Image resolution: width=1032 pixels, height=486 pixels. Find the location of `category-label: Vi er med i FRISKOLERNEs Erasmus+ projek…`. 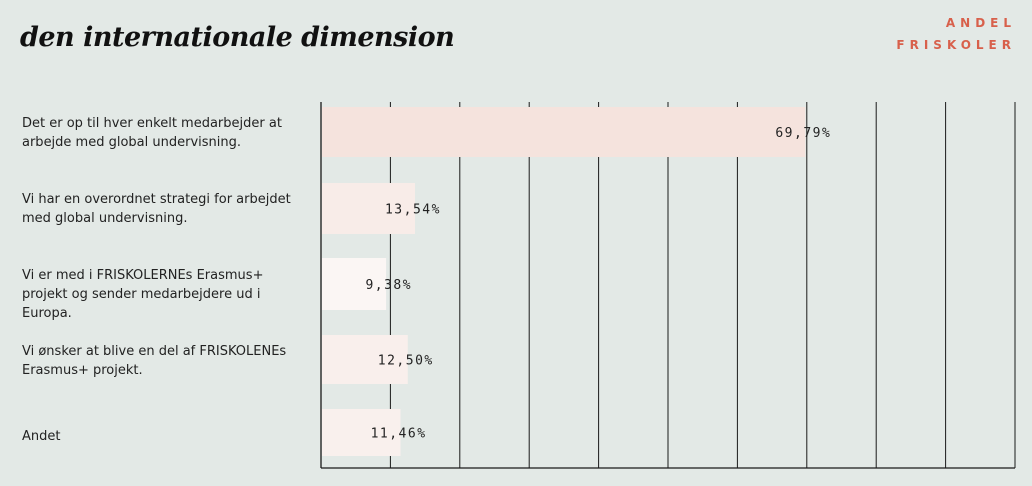

category-label: Vi er med i FRISKOLERNEs Erasmus+ projek… is located at coordinates (143, 294).